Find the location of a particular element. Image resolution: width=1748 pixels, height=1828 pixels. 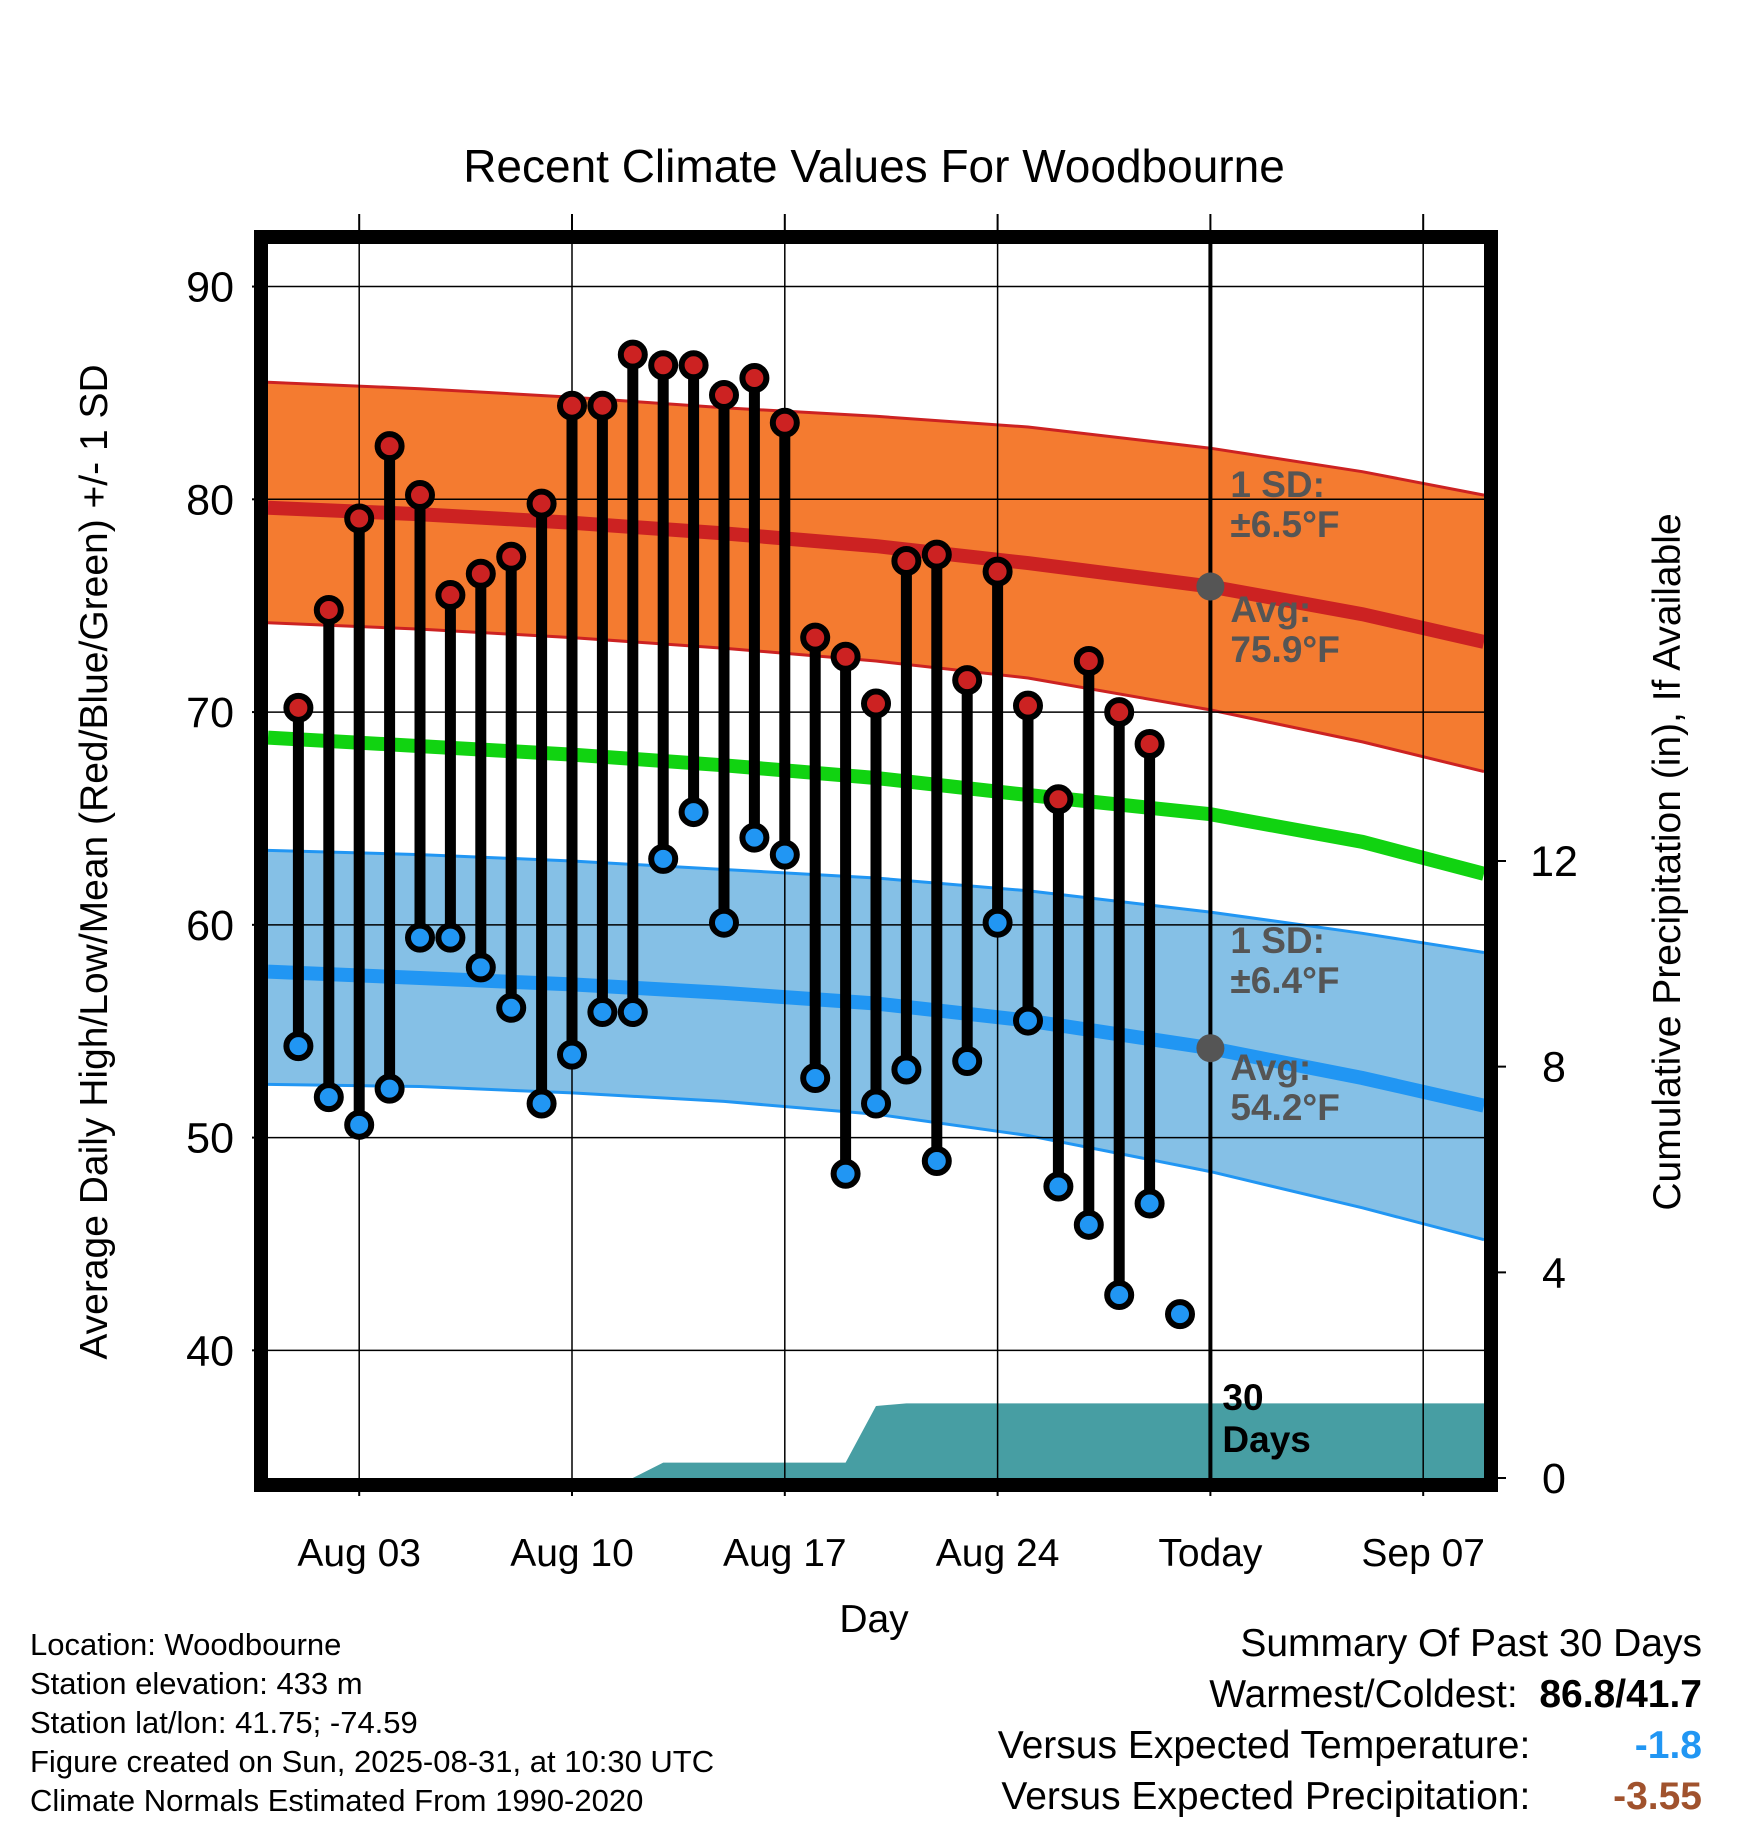

precip-anomaly-row: Versus Expected Precipitation: -3.55 is located at coordinates (1350, 1796).